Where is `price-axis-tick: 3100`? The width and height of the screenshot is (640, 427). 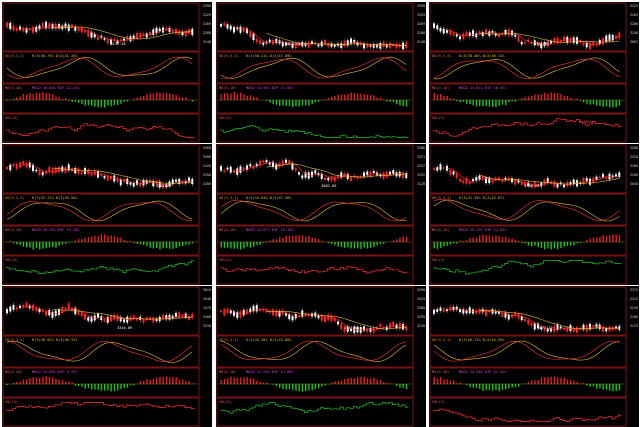
price-axis-tick: 3100 is located at coordinates (633, 175).